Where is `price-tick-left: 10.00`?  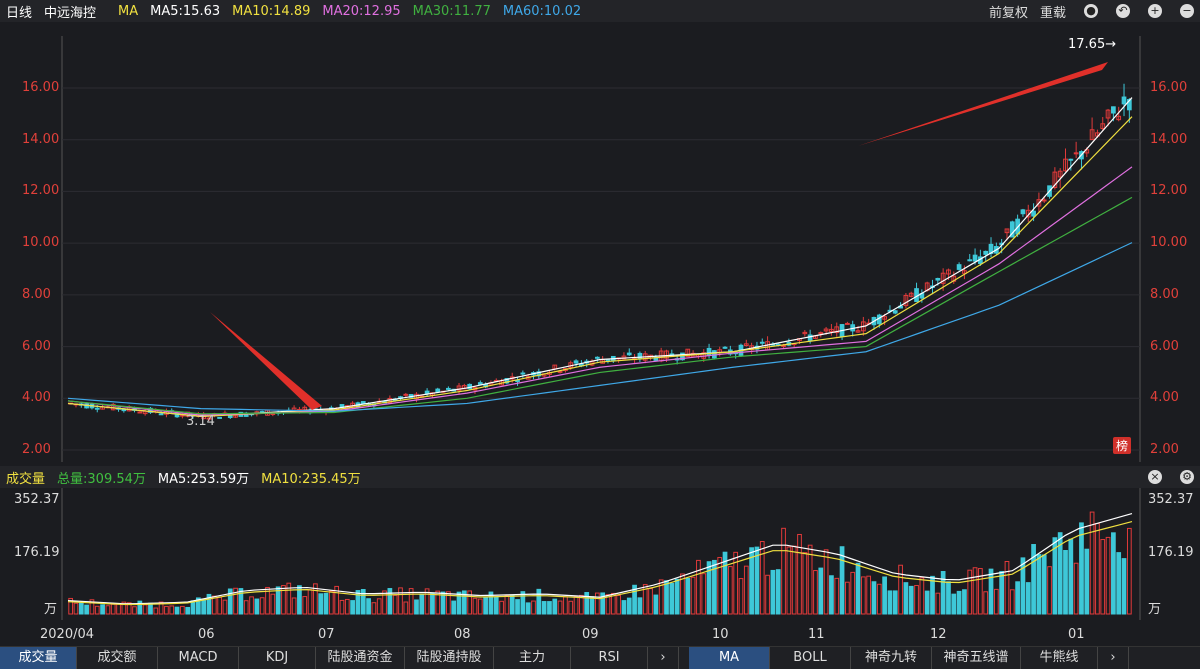
price-tick-left: 10.00 is located at coordinates (41, 243).